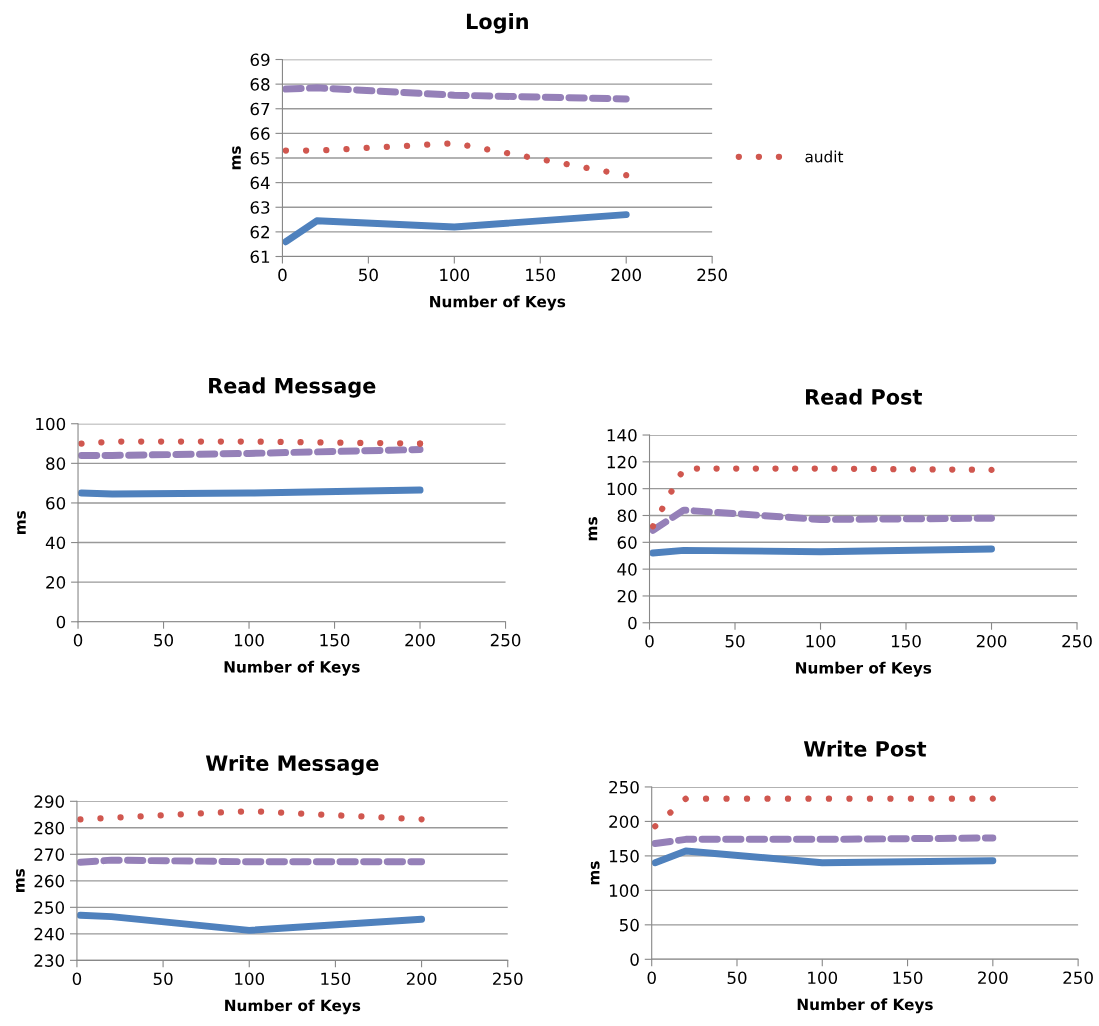 This screenshot has width=1099, height=1026. What do you see at coordinates (292, 387) in the screenshot?
I see `chart-title: Read Message` at bounding box center [292, 387].